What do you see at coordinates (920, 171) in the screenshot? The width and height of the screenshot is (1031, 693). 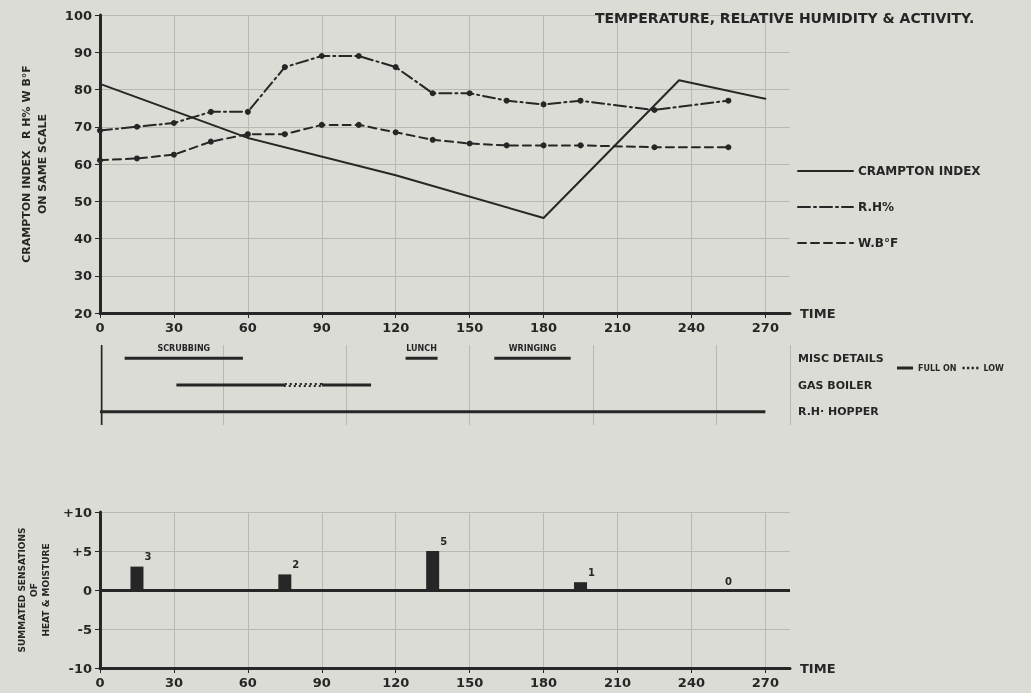 I see `legend-label: CRAMPTON INDEX` at bounding box center [920, 171].